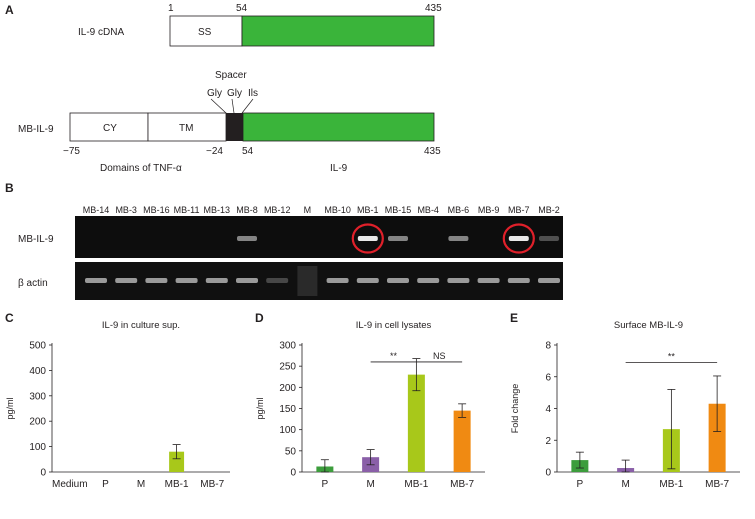 This screenshot has width=755, height=519. Describe the element at coordinates (37, 346) in the screenshot. I see `y-tick-label: 500` at that location.